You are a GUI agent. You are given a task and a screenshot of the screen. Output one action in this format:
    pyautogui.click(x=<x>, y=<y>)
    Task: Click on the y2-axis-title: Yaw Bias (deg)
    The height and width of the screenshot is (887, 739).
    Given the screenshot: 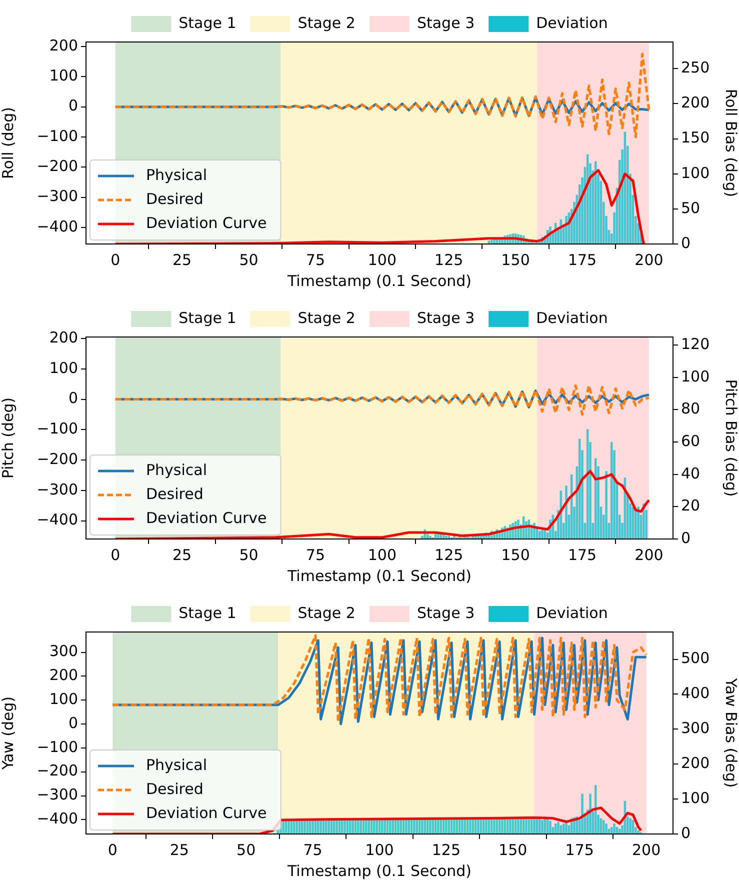 What is the action you would take?
    pyautogui.click(x=730, y=732)
    